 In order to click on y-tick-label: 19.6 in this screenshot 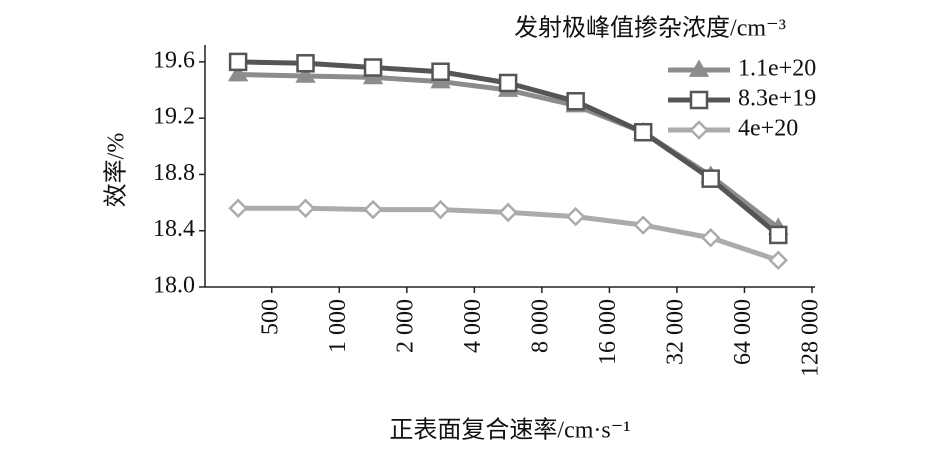, I will do `click(174, 60)`.